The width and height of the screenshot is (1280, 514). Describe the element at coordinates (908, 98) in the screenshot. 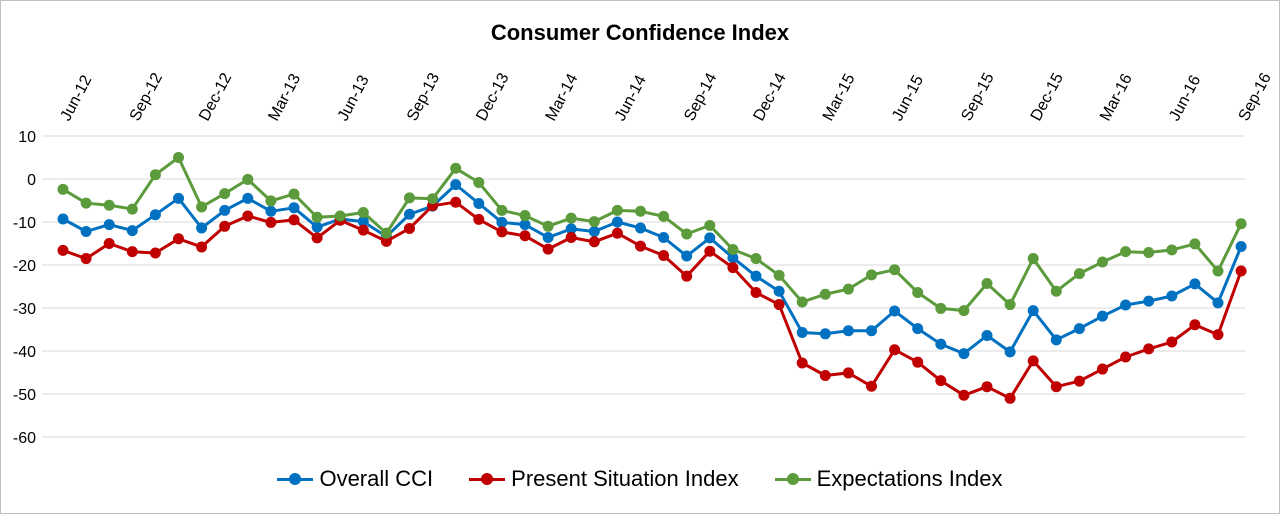

I see `x-tick-label: Jun-15` at that location.